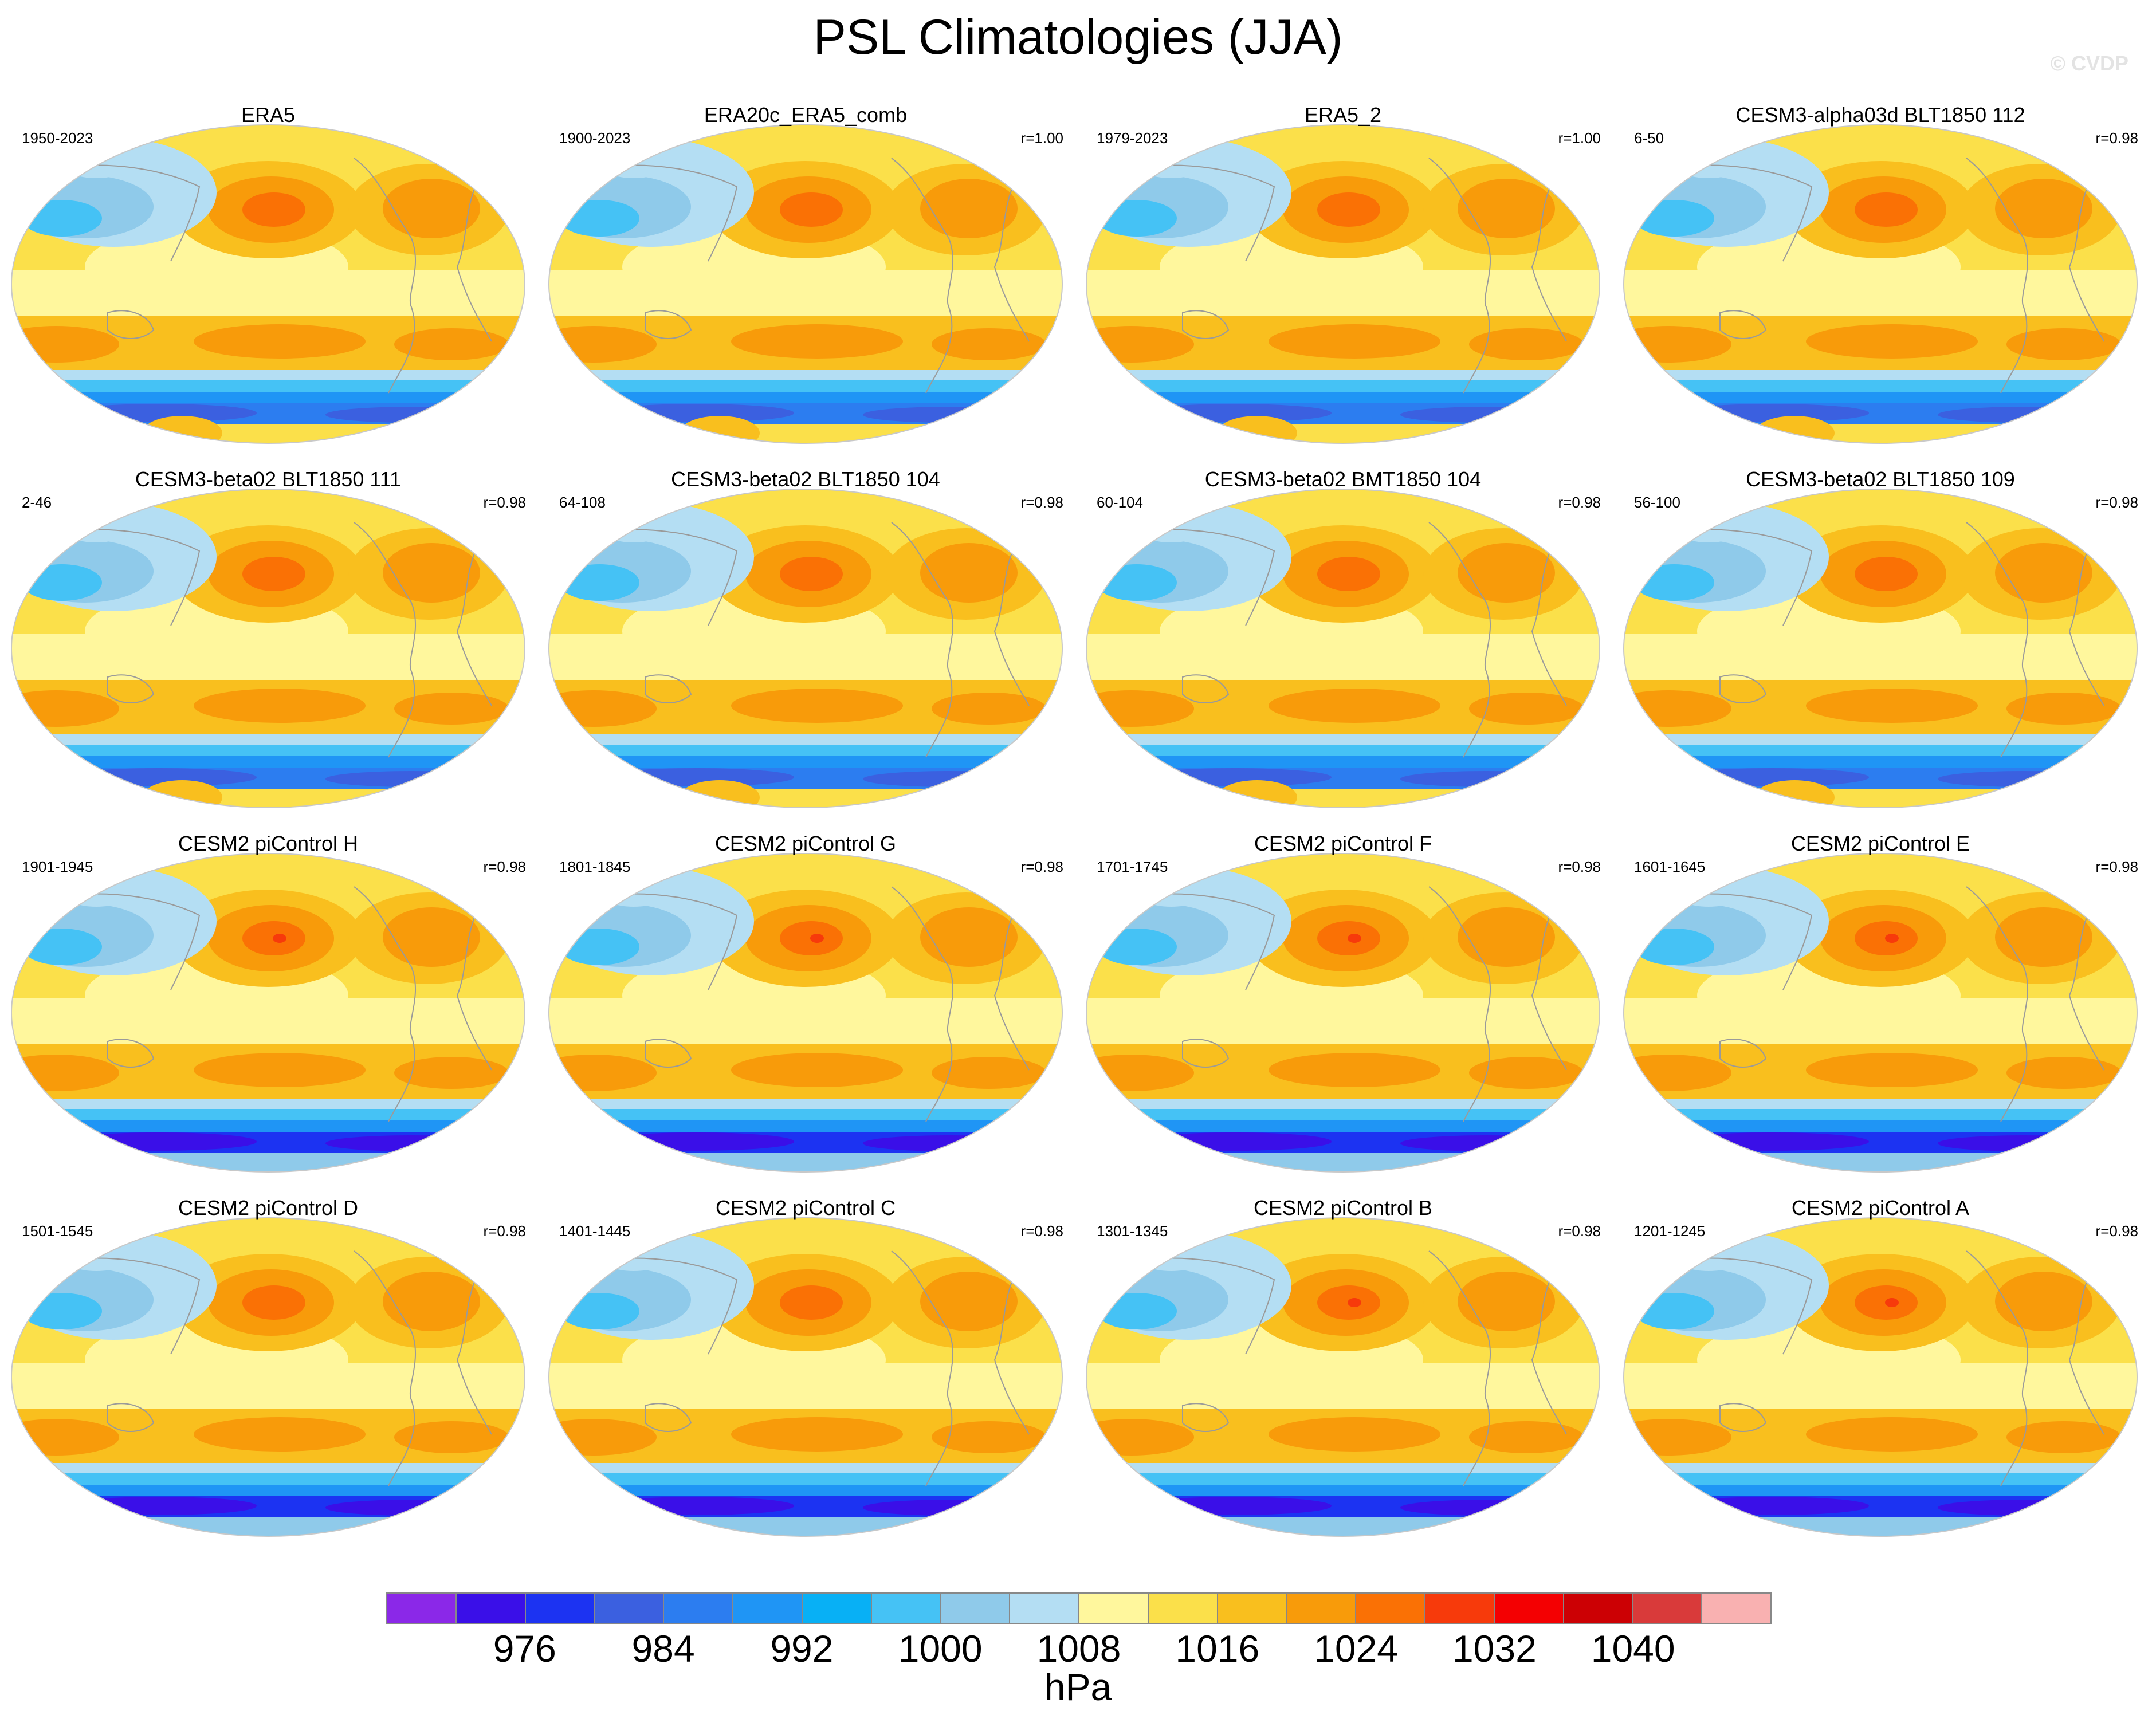 The height and width of the screenshot is (1715, 2156). What do you see at coordinates (802, 1648) in the screenshot?
I see `colorbar-tick-label: 992` at bounding box center [802, 1648].